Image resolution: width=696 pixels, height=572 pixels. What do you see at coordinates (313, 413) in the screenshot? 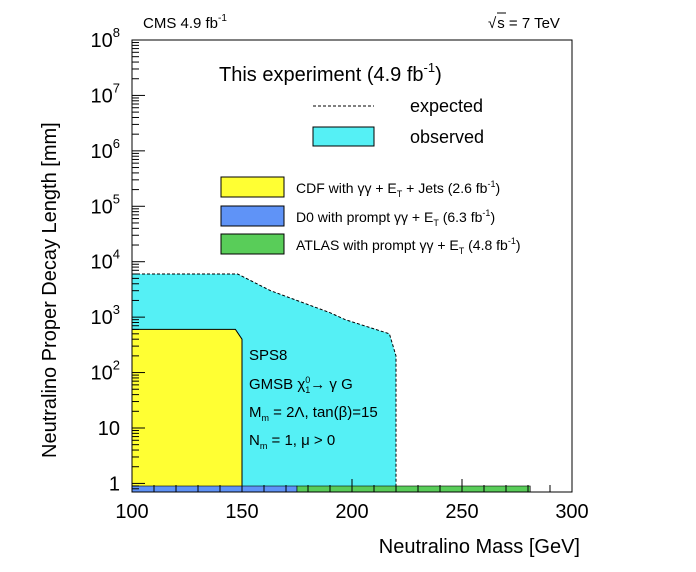
I see `annotation-mass: Mm = 2Λ, tan(β)=15` at bounding box center [313, 413].